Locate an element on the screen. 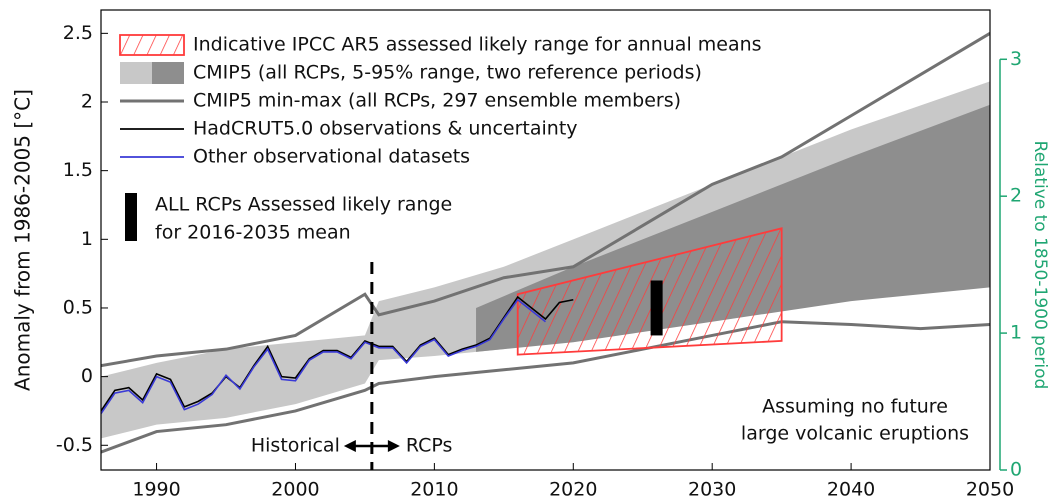 The width and height of the screenshot is (1054, 502). y2-tick-label: 1 is located at coordinates (1016, 333).